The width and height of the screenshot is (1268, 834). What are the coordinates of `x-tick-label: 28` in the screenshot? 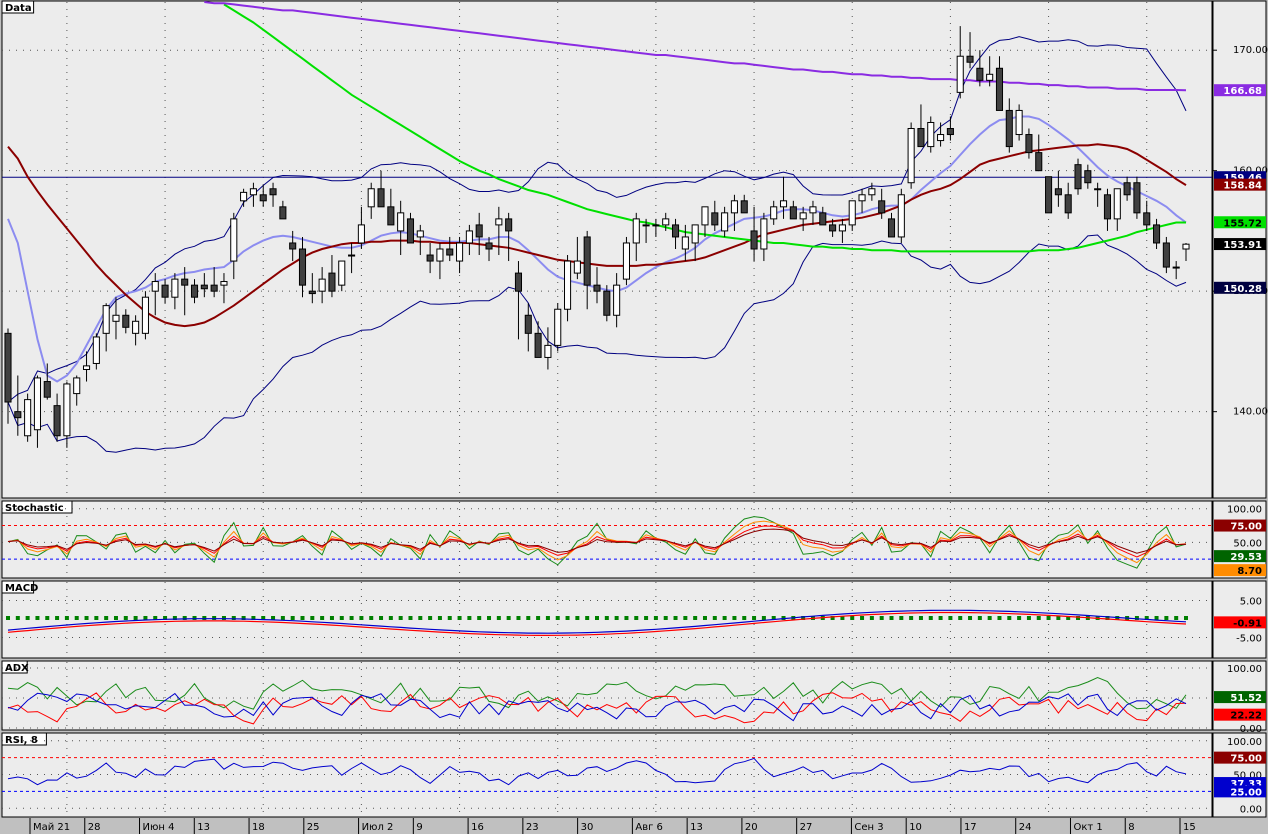 It's located at (94, 827).